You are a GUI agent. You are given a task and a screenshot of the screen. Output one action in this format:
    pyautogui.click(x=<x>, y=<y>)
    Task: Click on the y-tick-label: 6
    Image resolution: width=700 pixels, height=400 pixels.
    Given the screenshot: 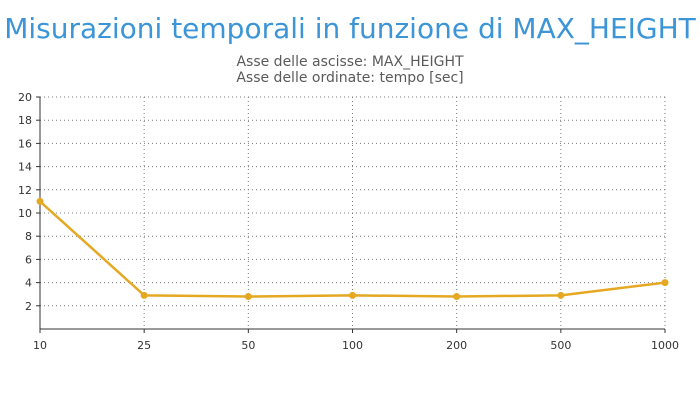 What is the action you would take?
    pyautogui.click(x=28, y=259)
    